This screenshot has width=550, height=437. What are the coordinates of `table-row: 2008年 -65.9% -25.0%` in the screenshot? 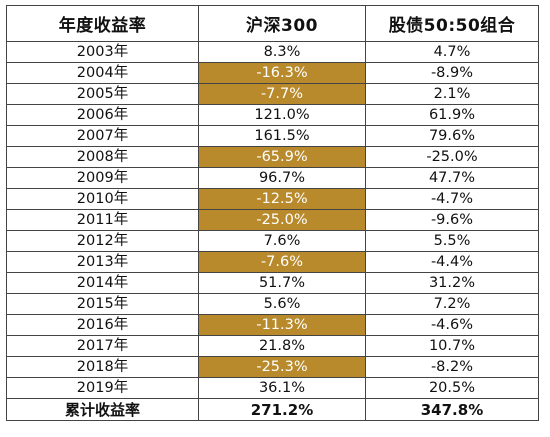 It's located at (272, 157).